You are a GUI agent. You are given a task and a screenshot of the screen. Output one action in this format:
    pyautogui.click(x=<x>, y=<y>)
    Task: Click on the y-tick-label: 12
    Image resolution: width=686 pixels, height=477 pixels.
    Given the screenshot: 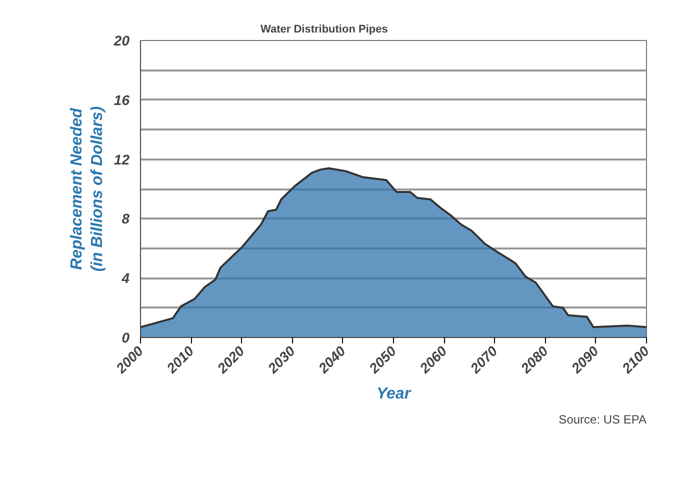 What is the action you would take?
    pyautogui.click(x=122, y=159)
    